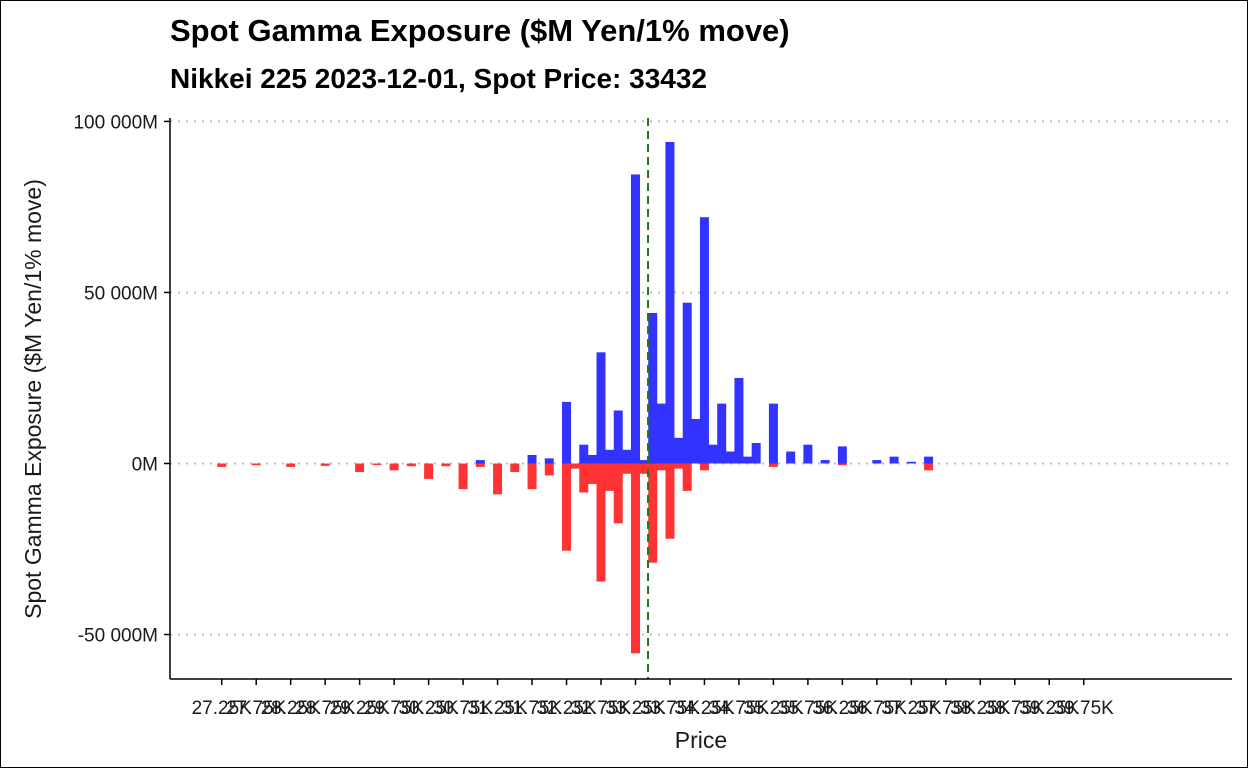  Describe the element at coordinates (145, 464) in the screenshot. I see `y-tick-label: 0M` at that location.